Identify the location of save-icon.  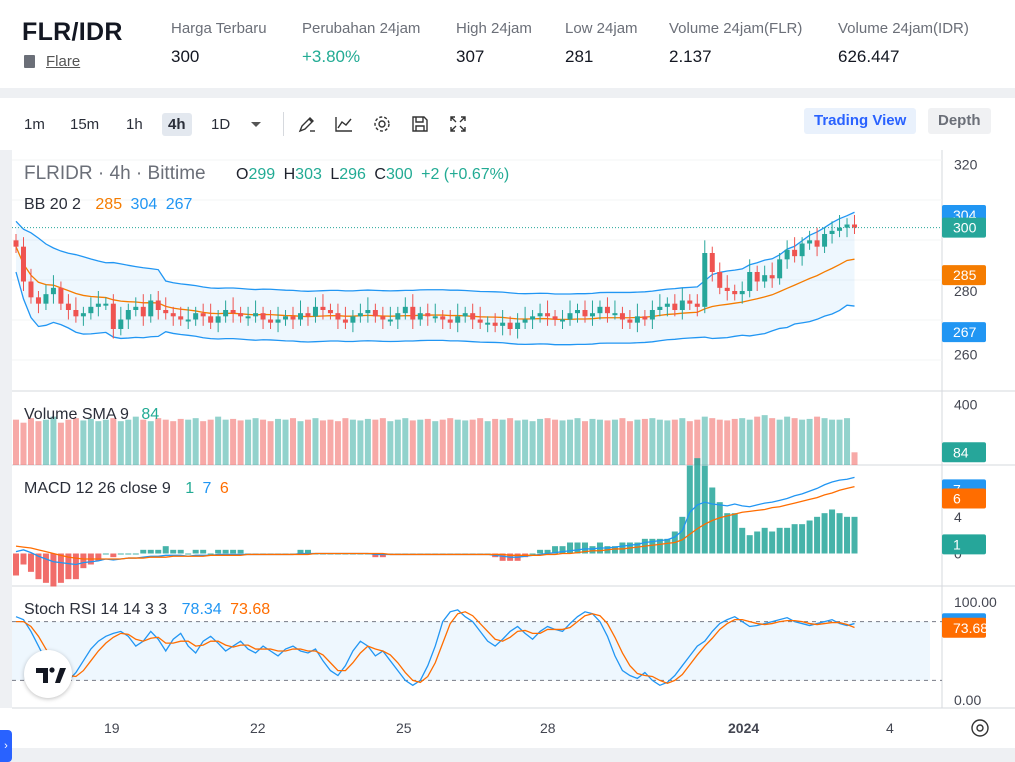
(420, 124).